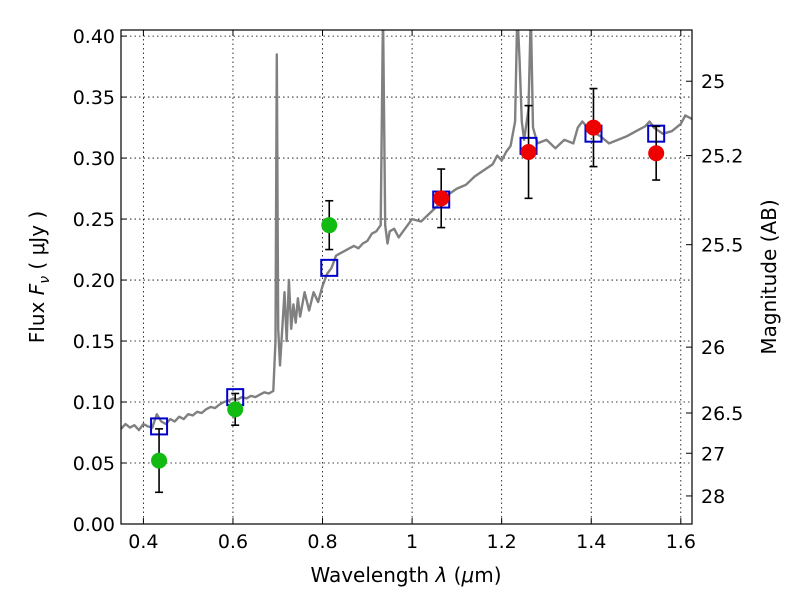 This screenshot has width=800, height=600. What do you see at coordinates (713, 348) in the screenshot?
I see `y2-tick-label: 26` at bounding box center [713, 348].